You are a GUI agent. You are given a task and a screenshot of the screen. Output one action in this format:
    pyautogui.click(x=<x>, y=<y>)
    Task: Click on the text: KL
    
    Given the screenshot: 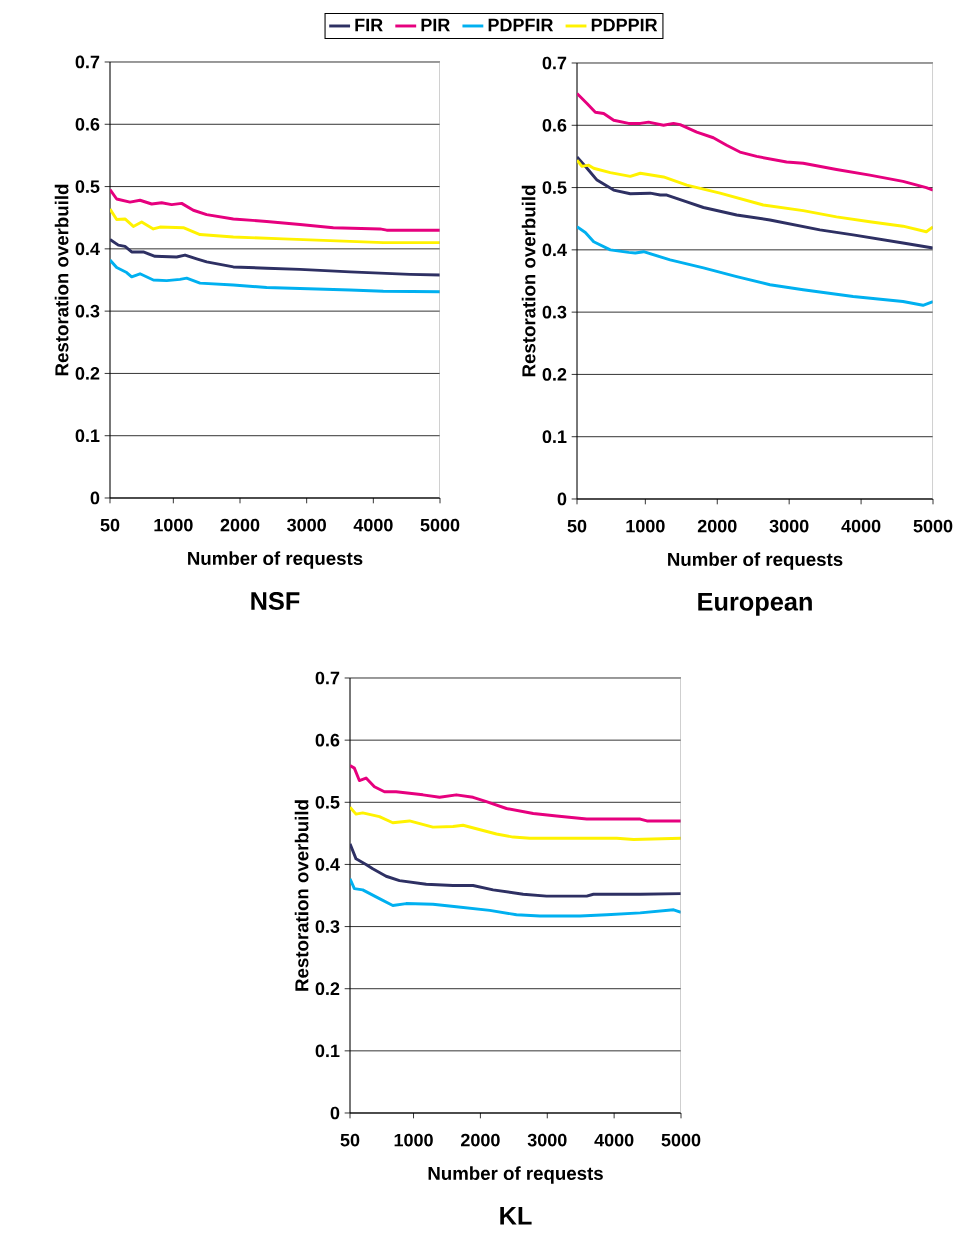 What is the action you would take?
    pyautogui.click(x=516, y=1216)
    